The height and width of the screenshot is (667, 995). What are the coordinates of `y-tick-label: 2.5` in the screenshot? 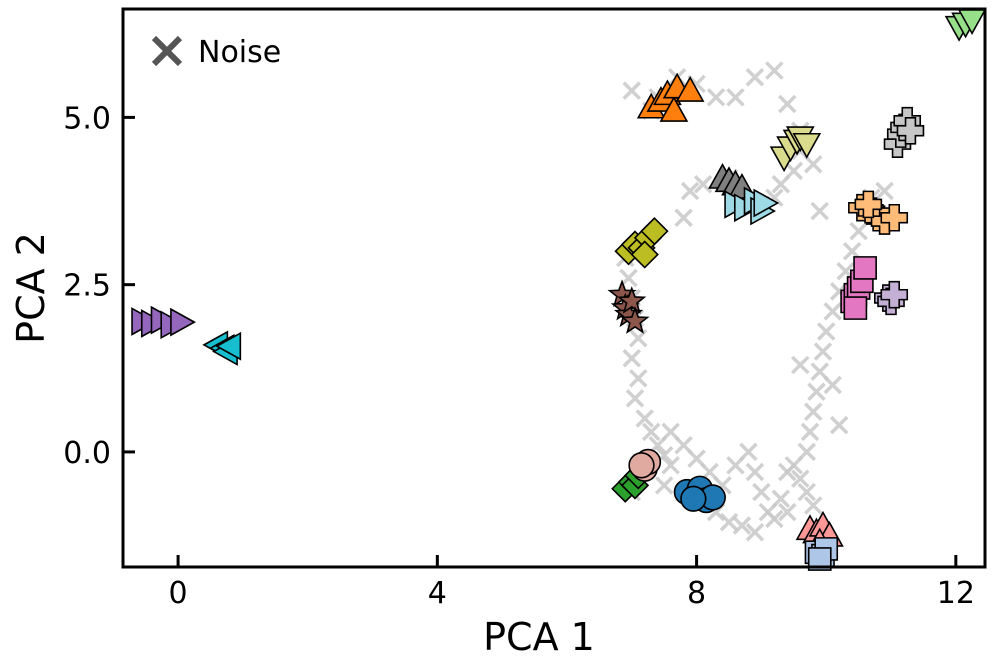 It's located at (87, 286).